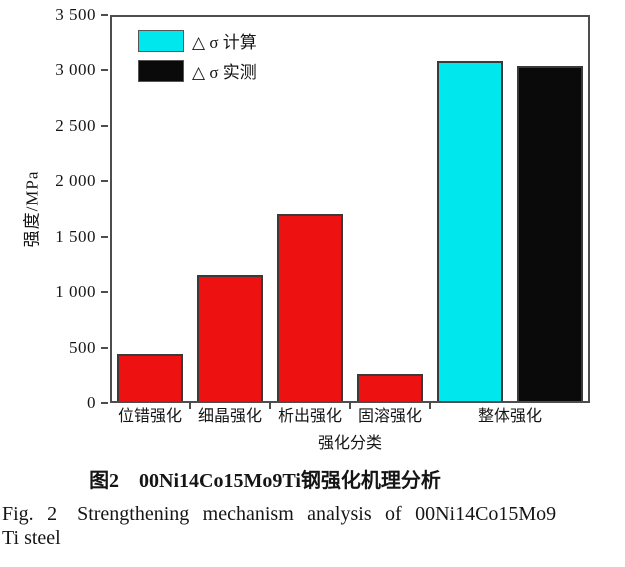 This screenshot has height=567, width=625. I want to click on x-tick-label: 位错强化, so click(149, 416).